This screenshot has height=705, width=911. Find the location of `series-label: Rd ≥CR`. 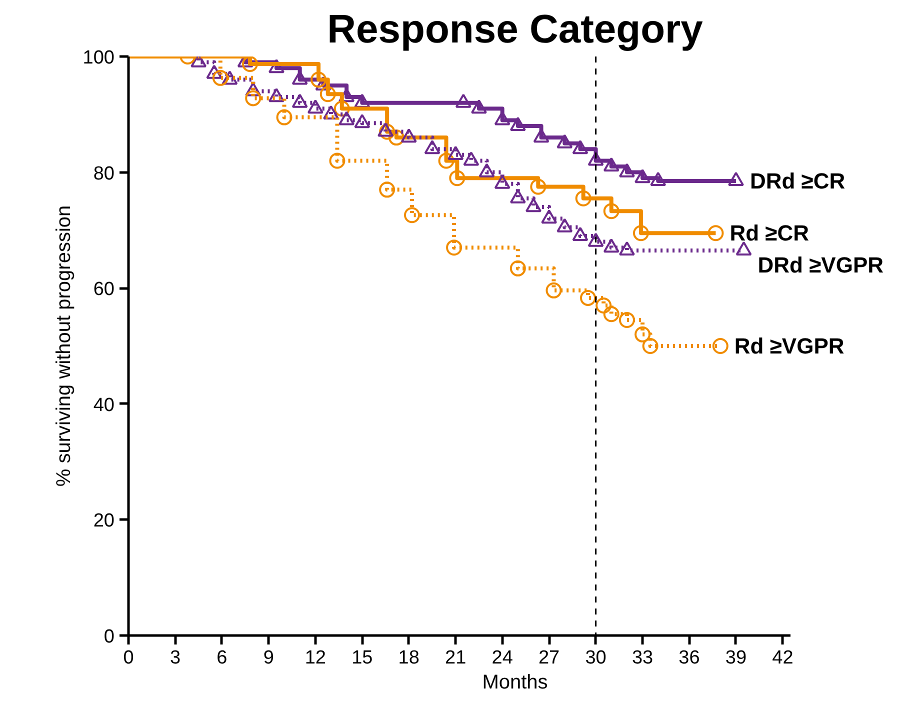

series-label: Rd ≥CR is located at coordinates (770, 233).